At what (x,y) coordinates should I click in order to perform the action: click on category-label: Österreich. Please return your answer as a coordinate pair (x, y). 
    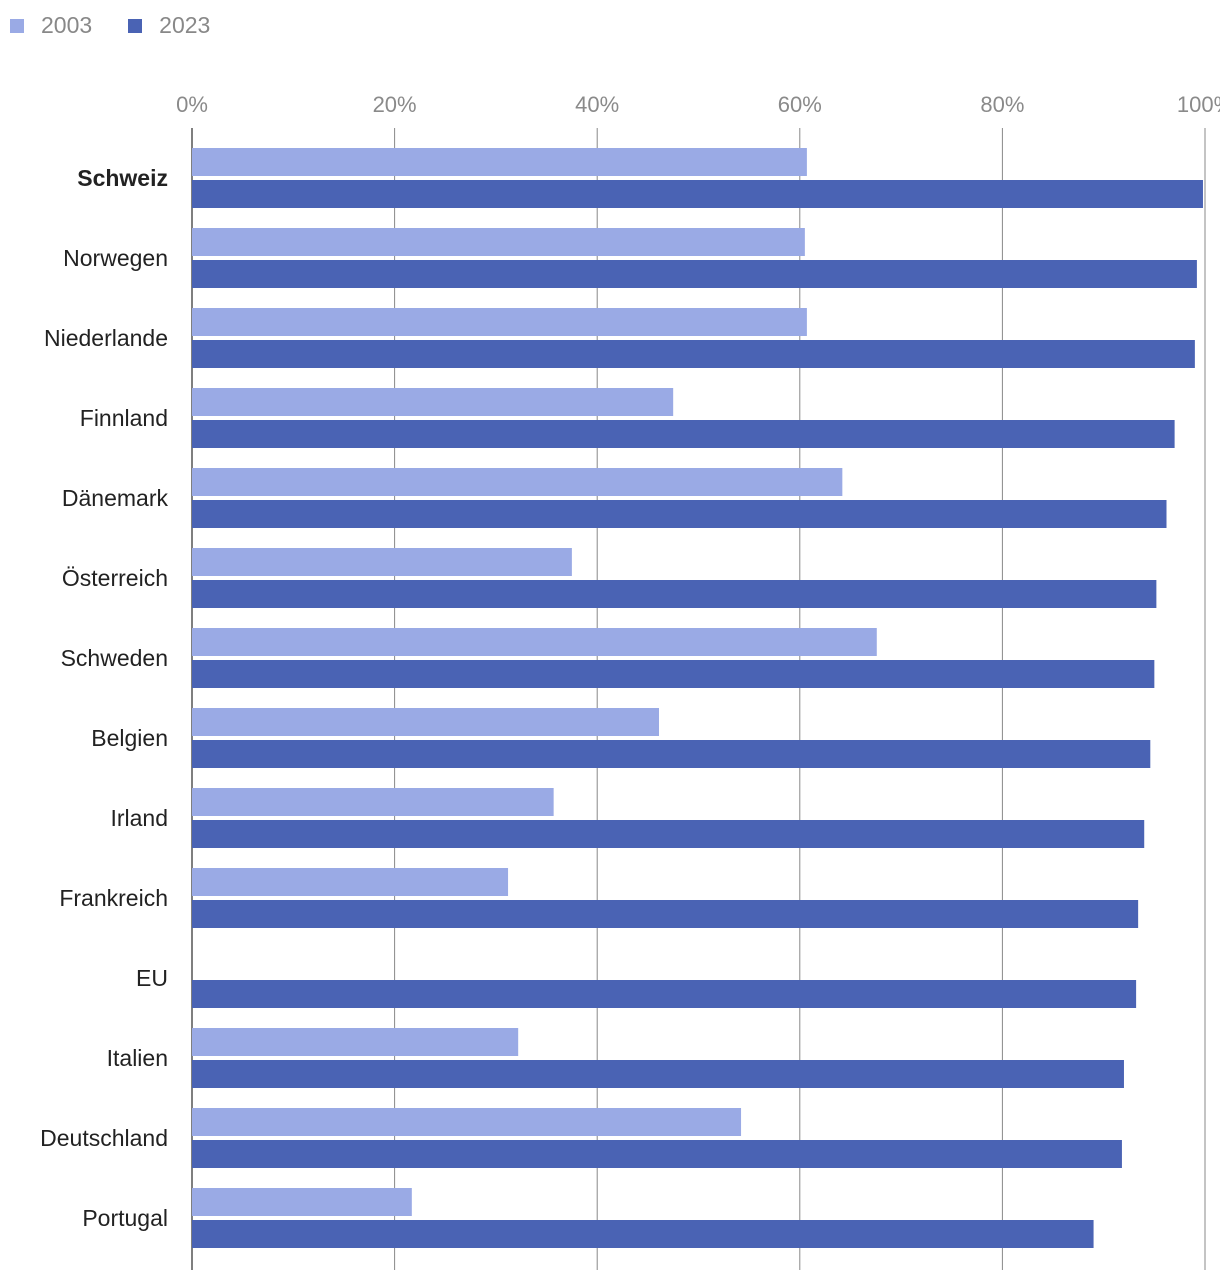
    Looking at the image, I should click on (115, 578).